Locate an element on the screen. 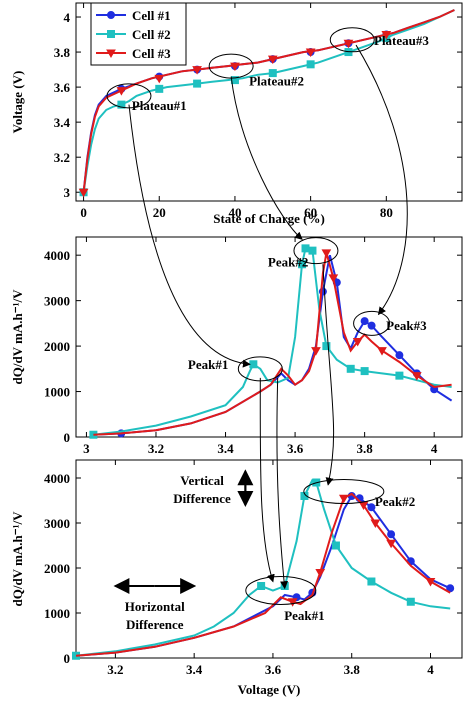 The image size is (474, 719). x-tick-label: 3 is located at coordinates (86, 448).